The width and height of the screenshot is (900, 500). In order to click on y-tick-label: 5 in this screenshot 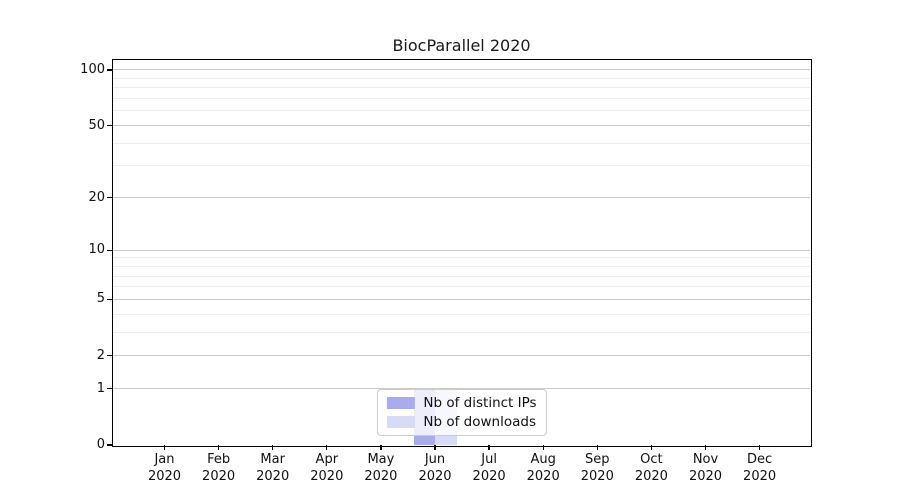, I will do `click(100, 299)`.